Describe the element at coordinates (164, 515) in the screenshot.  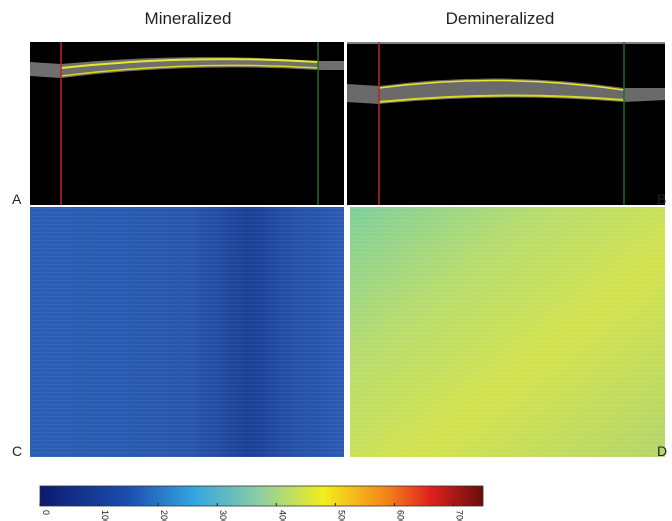
I see `colorbar-tick-label: 200` at that location.